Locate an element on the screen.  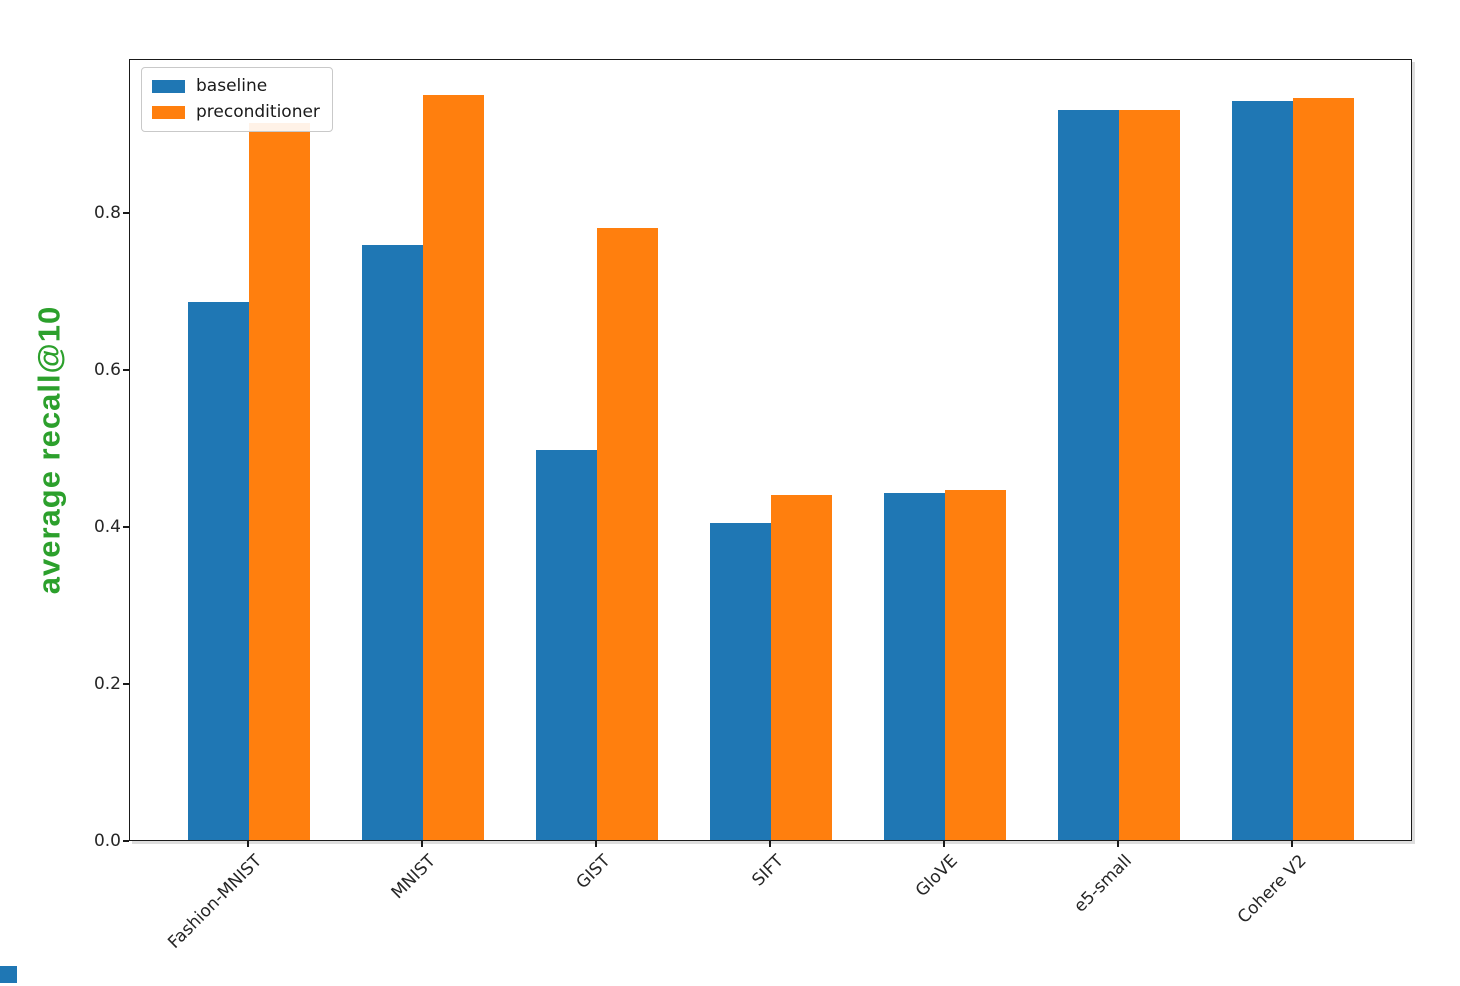
bar-baseline-MNIST is located at coordinates (392, 542).